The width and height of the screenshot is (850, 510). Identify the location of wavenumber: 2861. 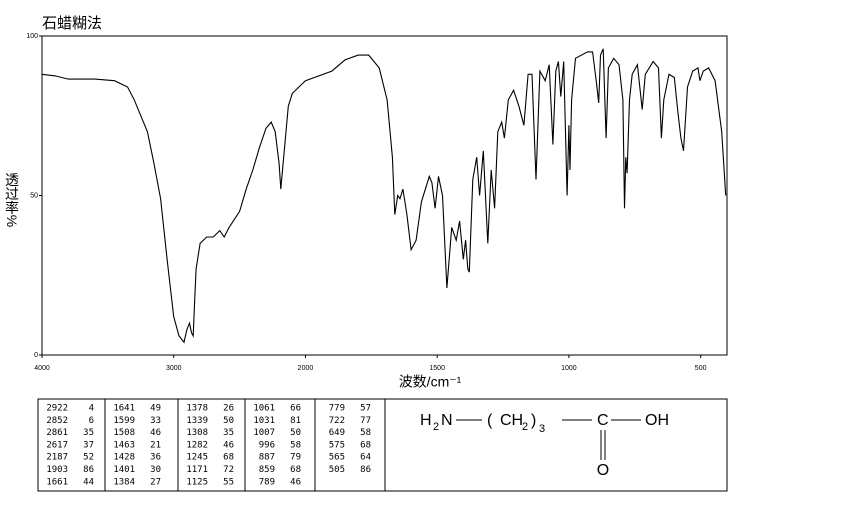
(57, 433).